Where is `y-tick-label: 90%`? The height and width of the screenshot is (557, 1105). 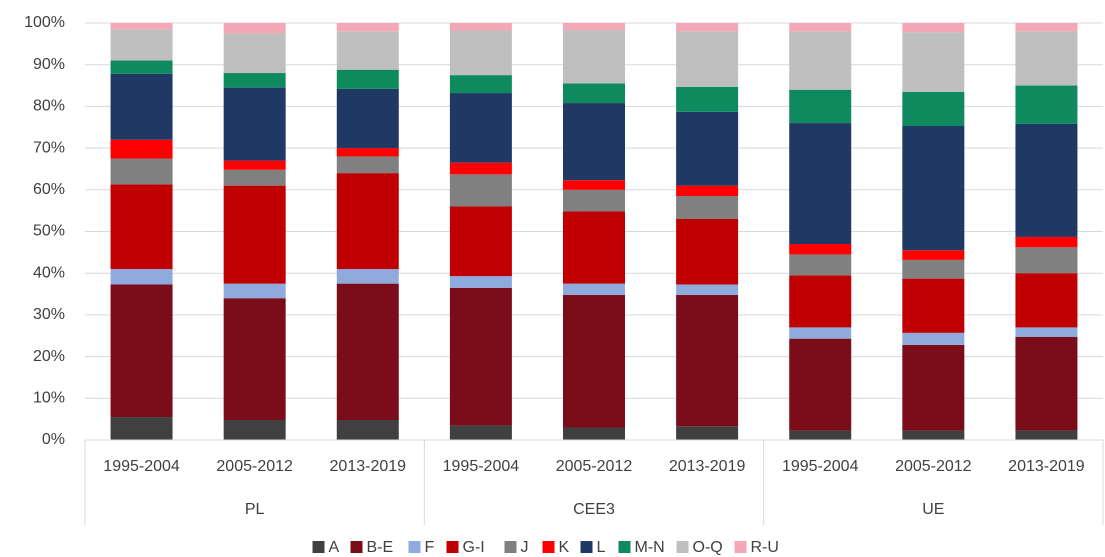 y-tick-label: 90% is located at coordinates (49, 64).